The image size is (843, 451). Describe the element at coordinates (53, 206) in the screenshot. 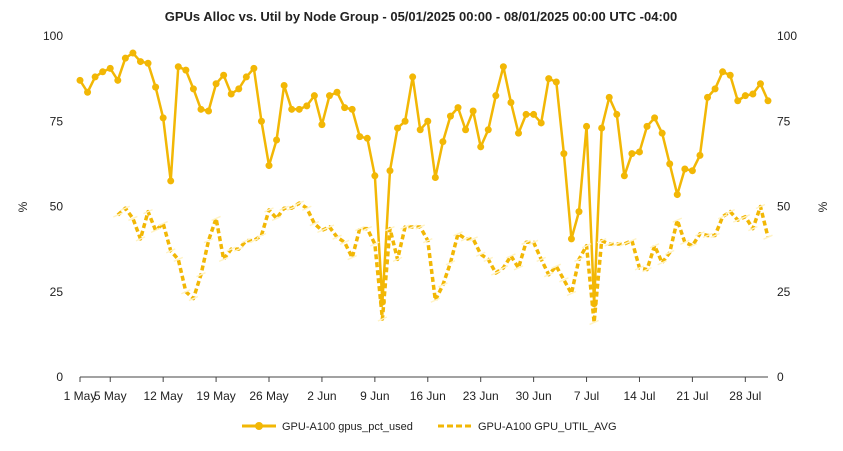

I see `y-axis-left: 0 25 50 75 100` at that location.